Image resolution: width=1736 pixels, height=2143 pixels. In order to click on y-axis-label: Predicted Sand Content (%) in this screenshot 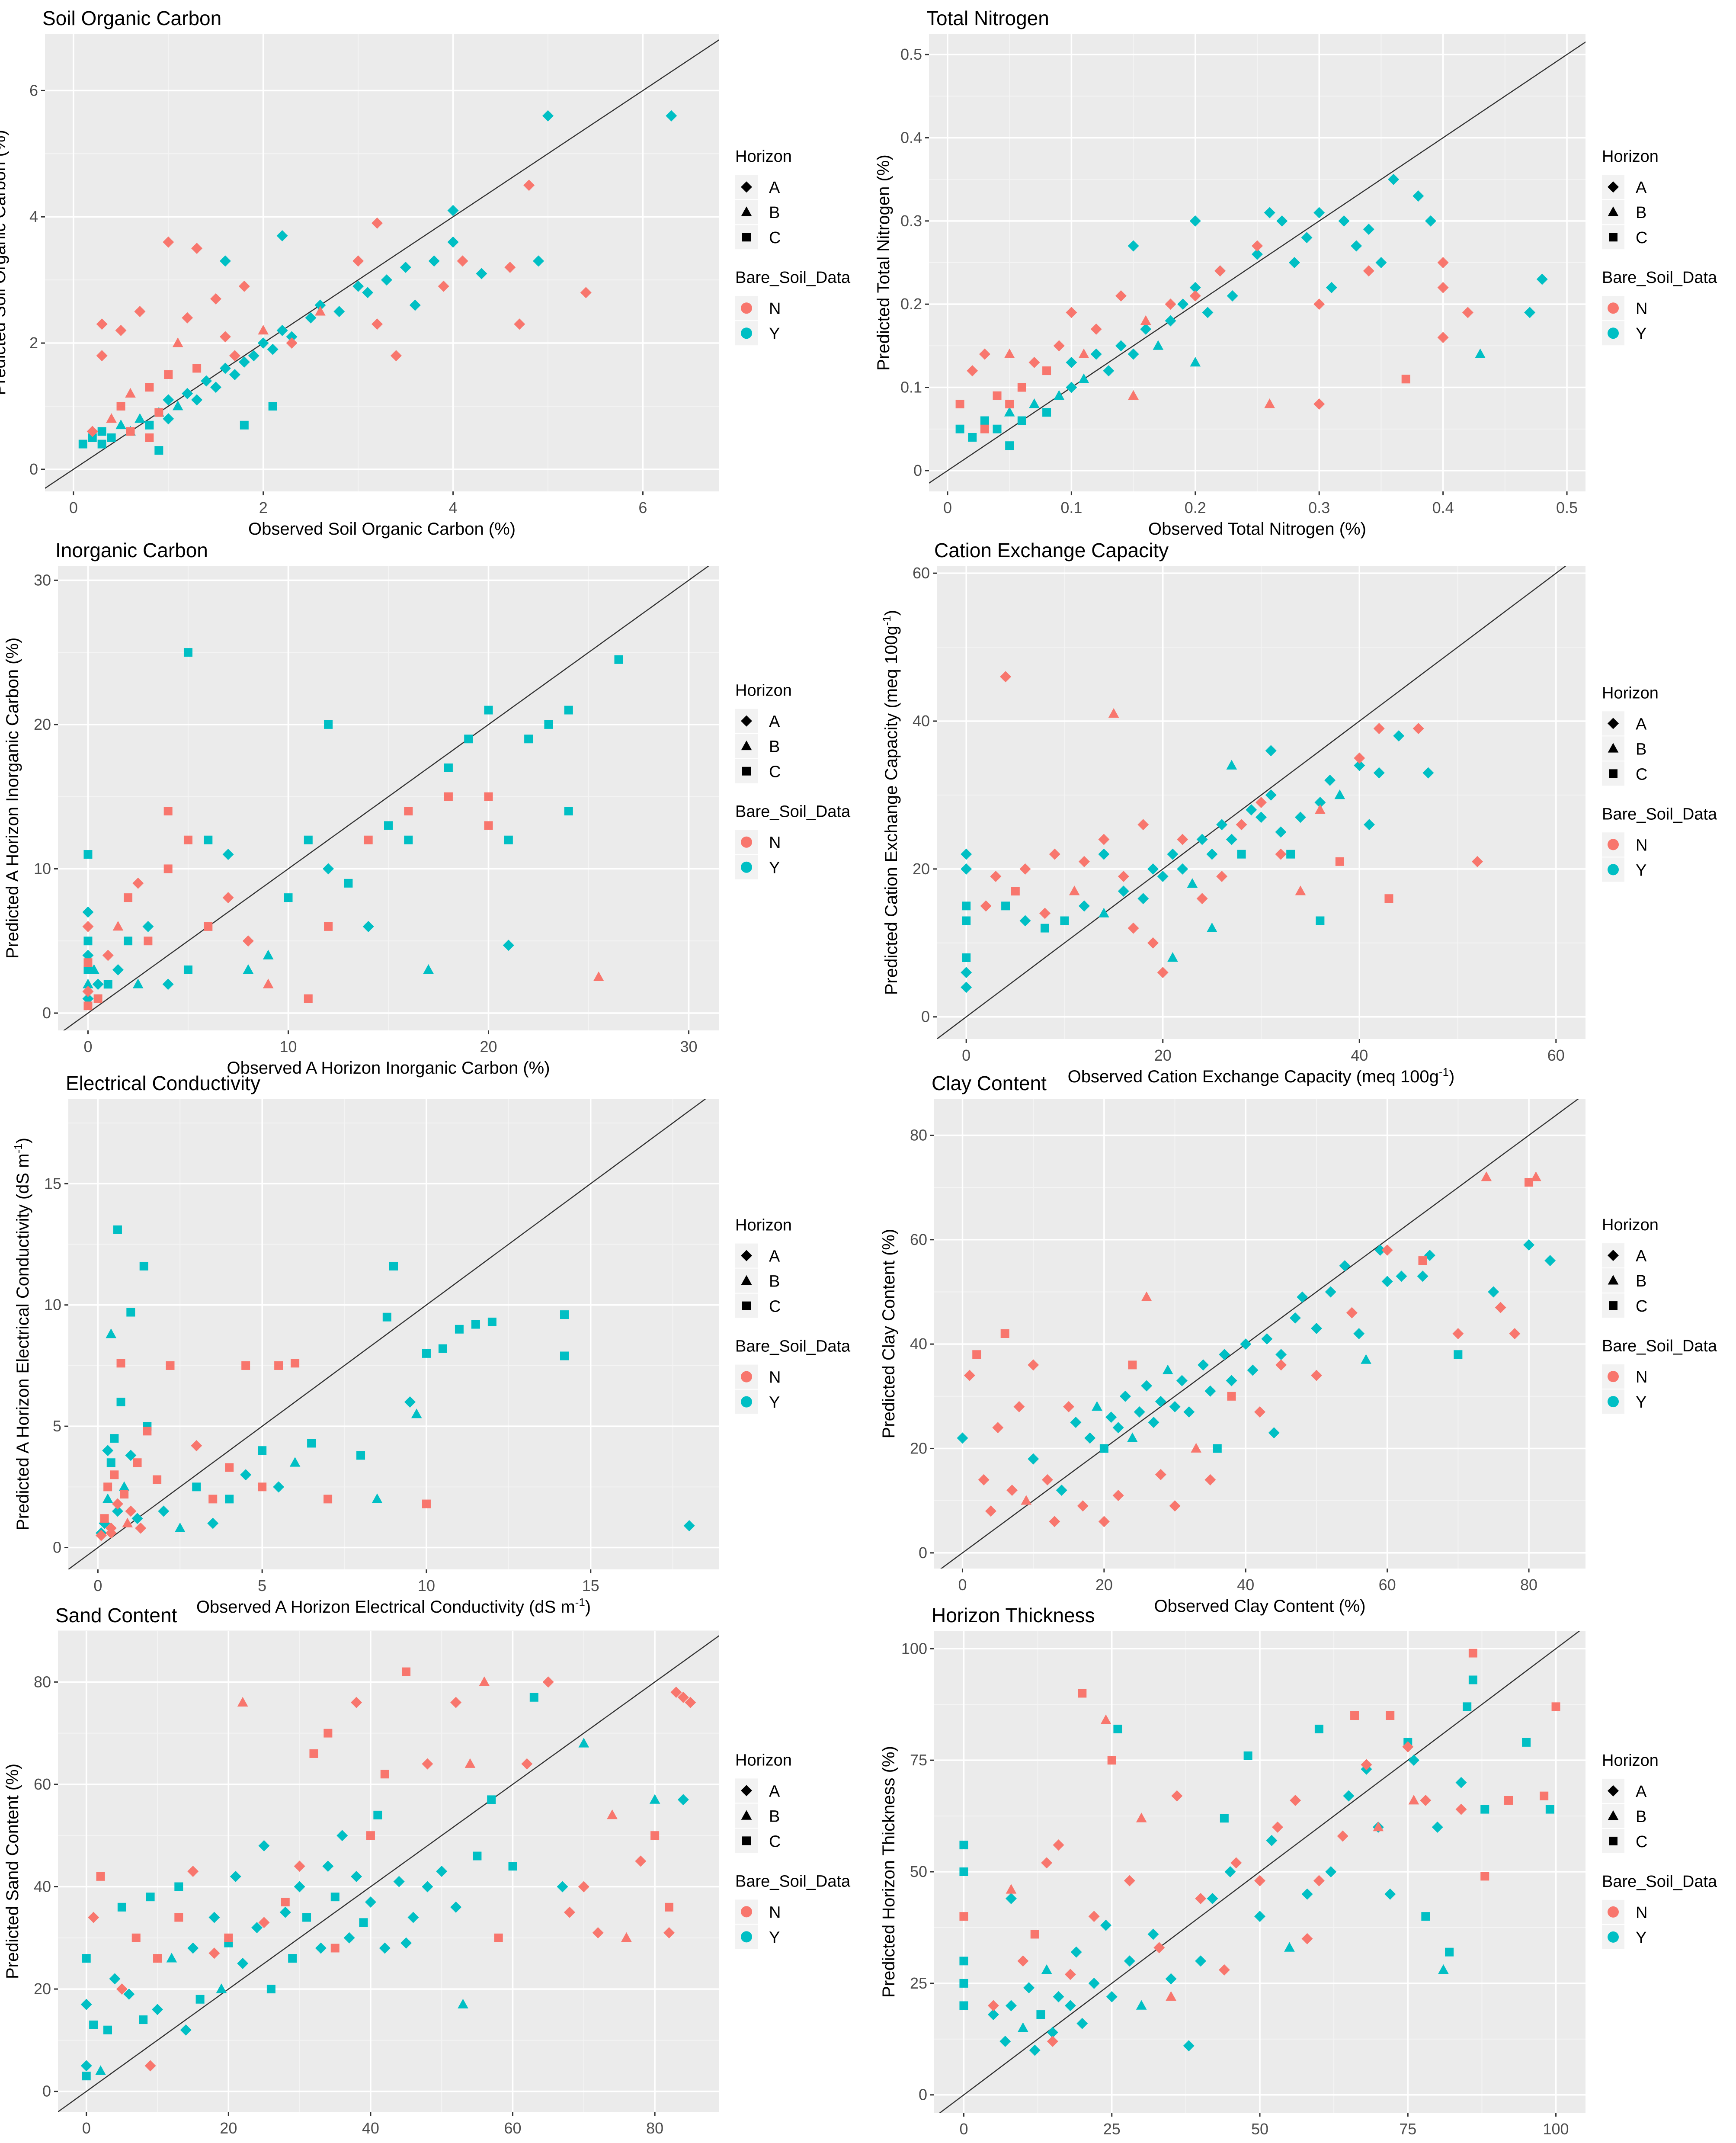, I will do `click(12, 1871)`.